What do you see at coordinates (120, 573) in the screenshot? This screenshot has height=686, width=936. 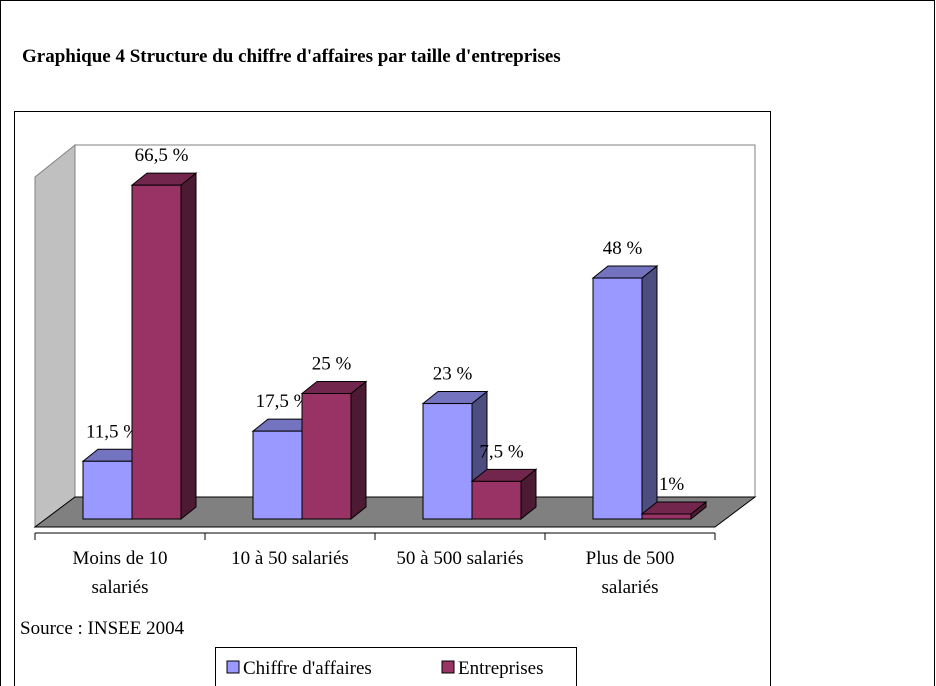 I see `x-tick-label: Moins de 10 salariés` at bounding box center [120, 573].